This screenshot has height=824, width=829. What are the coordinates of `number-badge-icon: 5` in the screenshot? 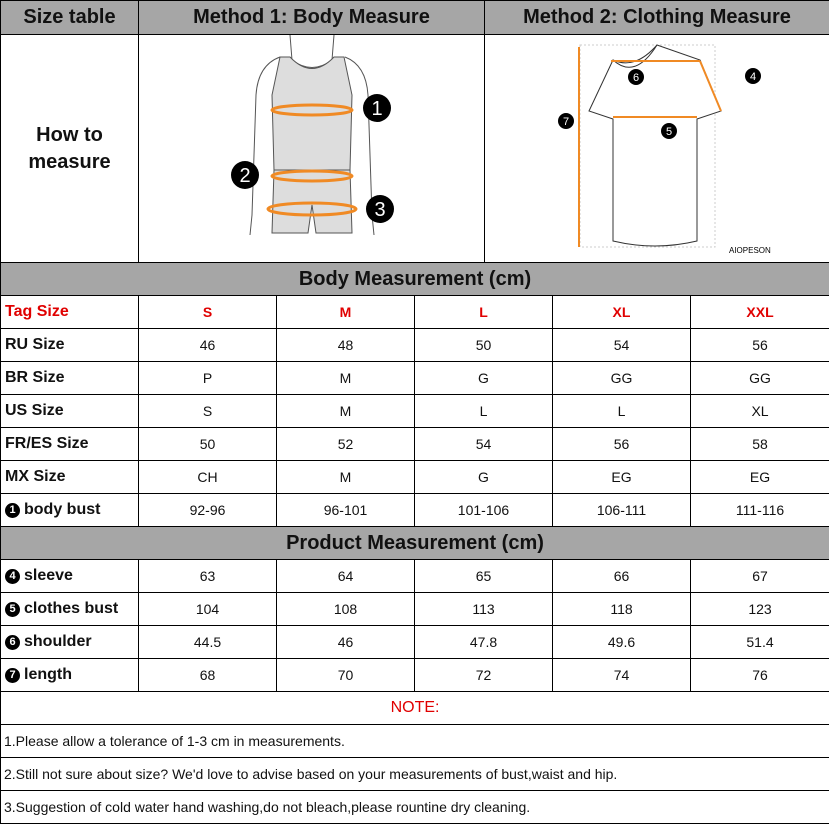 It's located at (12, 609).